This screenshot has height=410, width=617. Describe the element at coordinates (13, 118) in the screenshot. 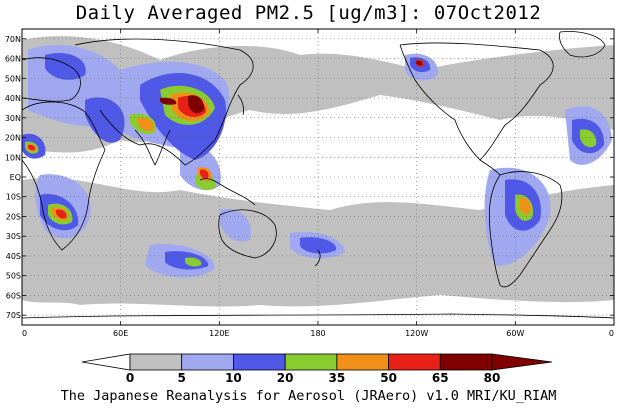

I see `lat-tick-label: 30N` at that location.